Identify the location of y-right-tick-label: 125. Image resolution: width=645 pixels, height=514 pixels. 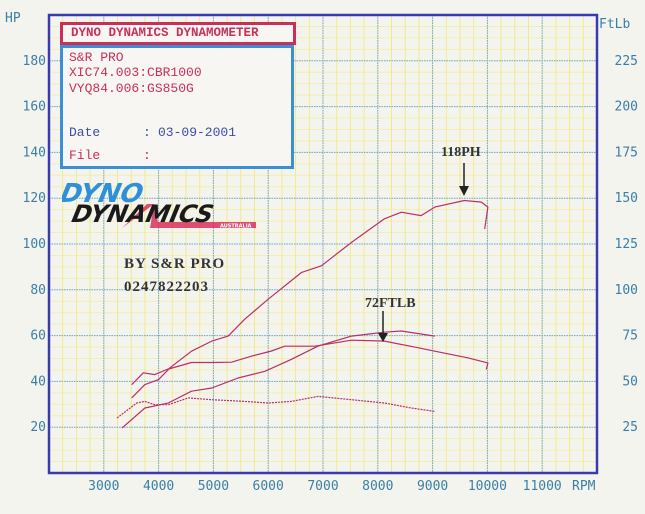
(626, 244).